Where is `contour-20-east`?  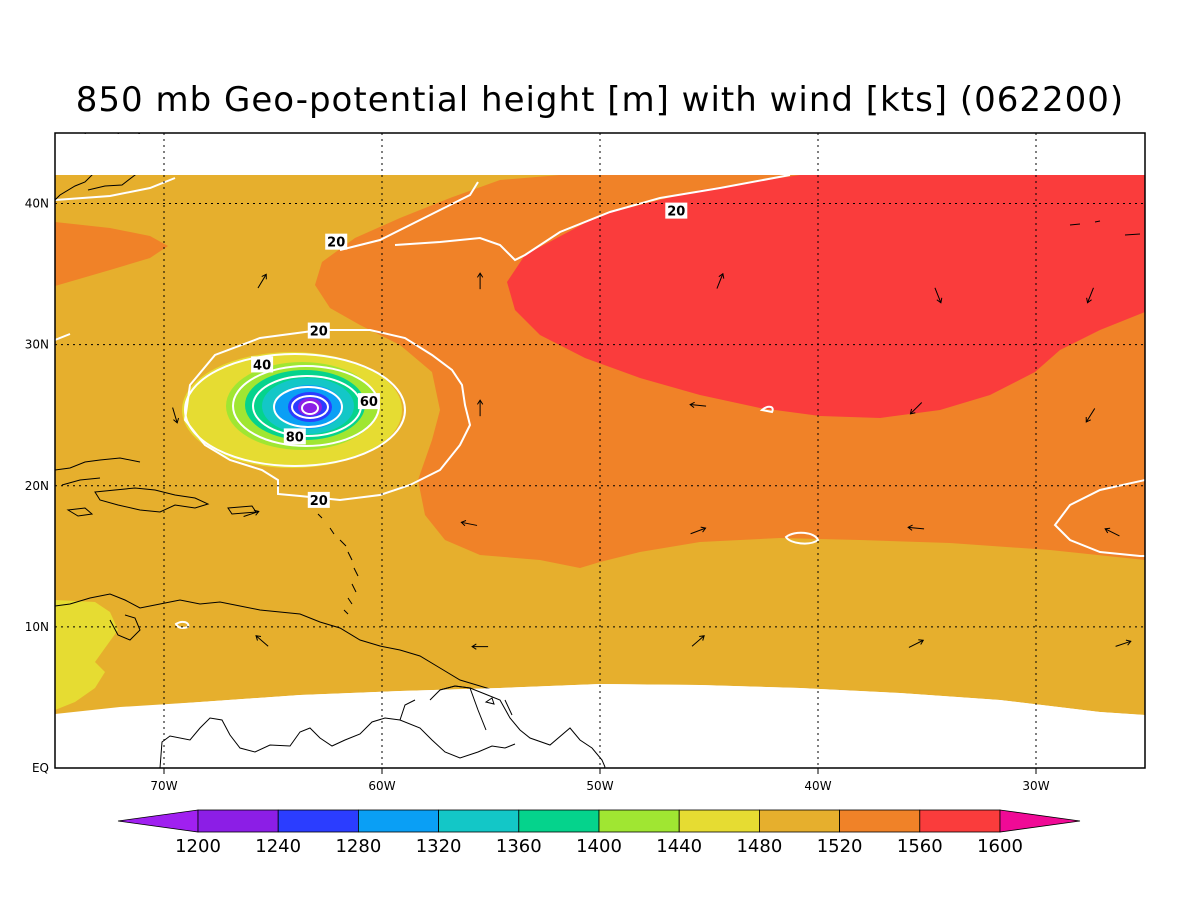
contour-20-east is located at coordinates (1099, 518).